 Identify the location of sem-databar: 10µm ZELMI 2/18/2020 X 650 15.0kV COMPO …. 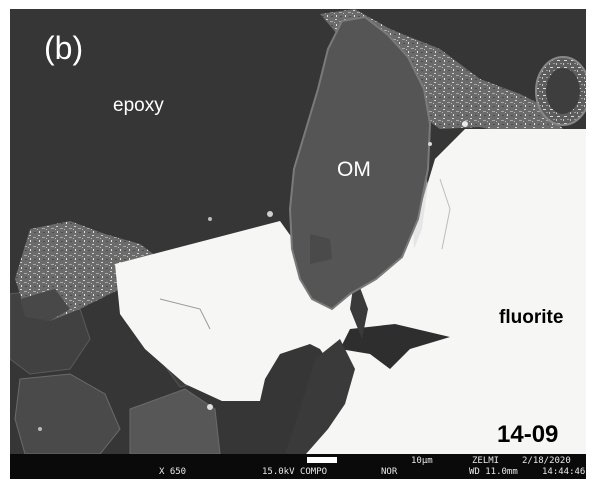
(298, 466).